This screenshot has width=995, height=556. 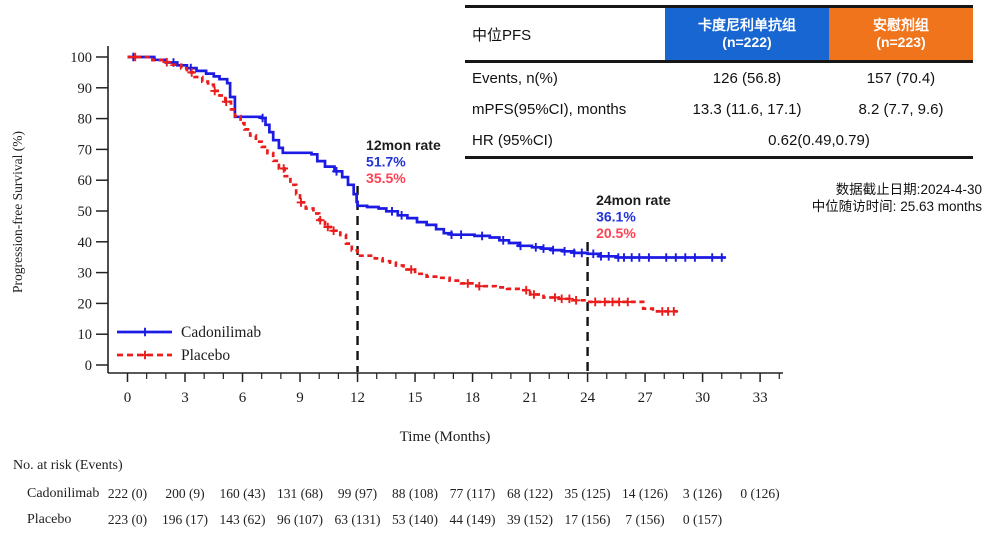 What do you see at coordinates (819, 140) in the screenshot?
I see `stats-hr-value: 0.62(0.49,0.79)` at bounding box center [819, 140].